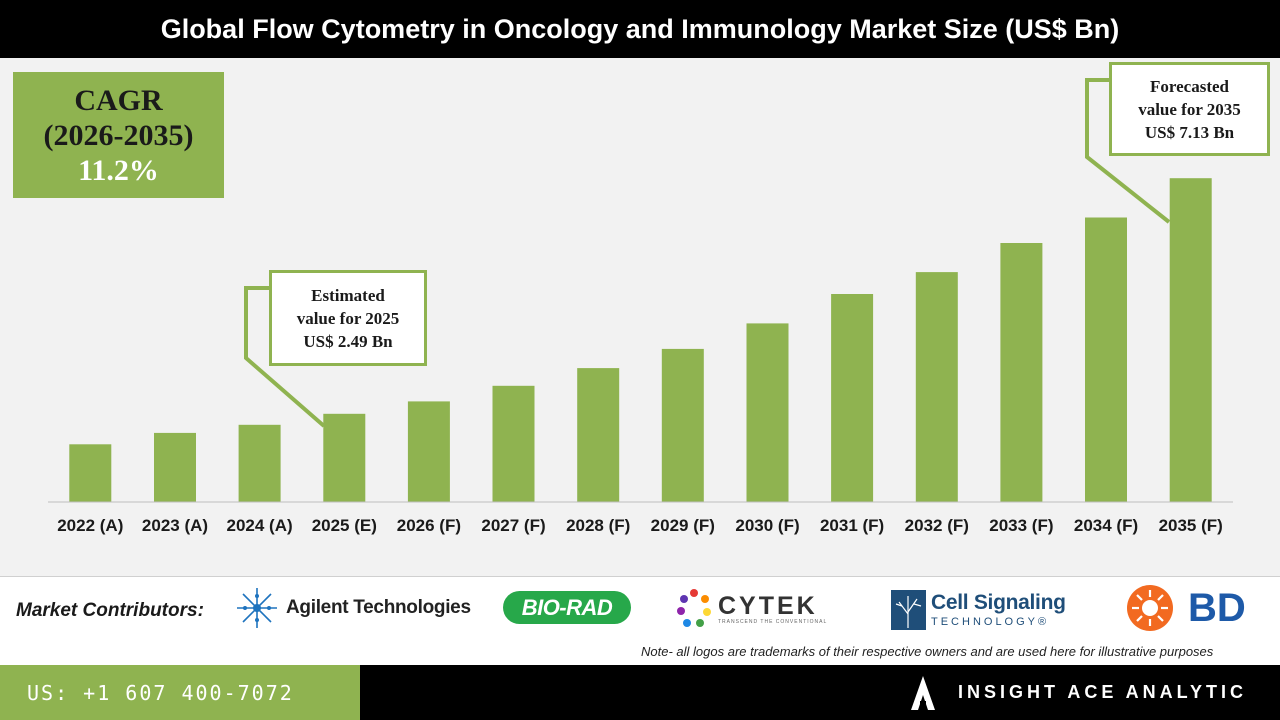  I want to click on callout-2025-pointer, so click(285, 357).